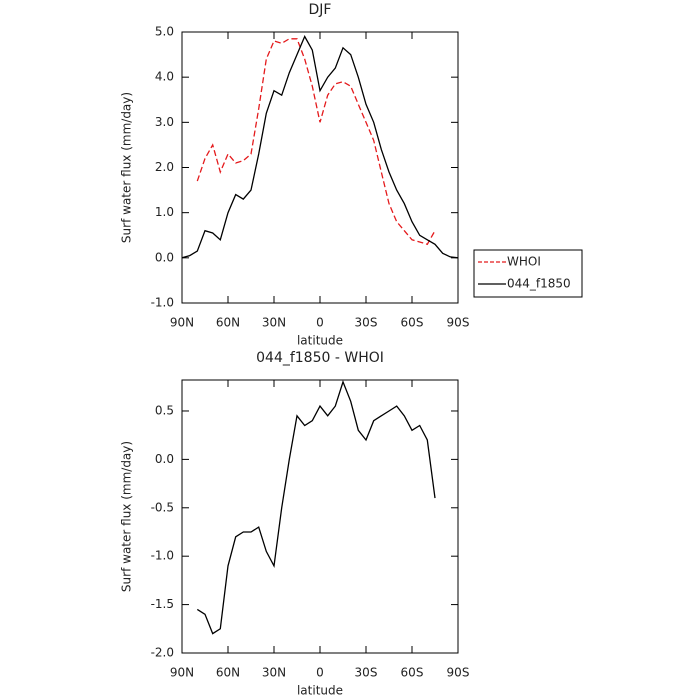 This screenshot has height=700, width=700. What do you see at coordinates (164, 122) in the screenshot?
I see `y-tick-label: 3.0` at bounding box center [164, 122].